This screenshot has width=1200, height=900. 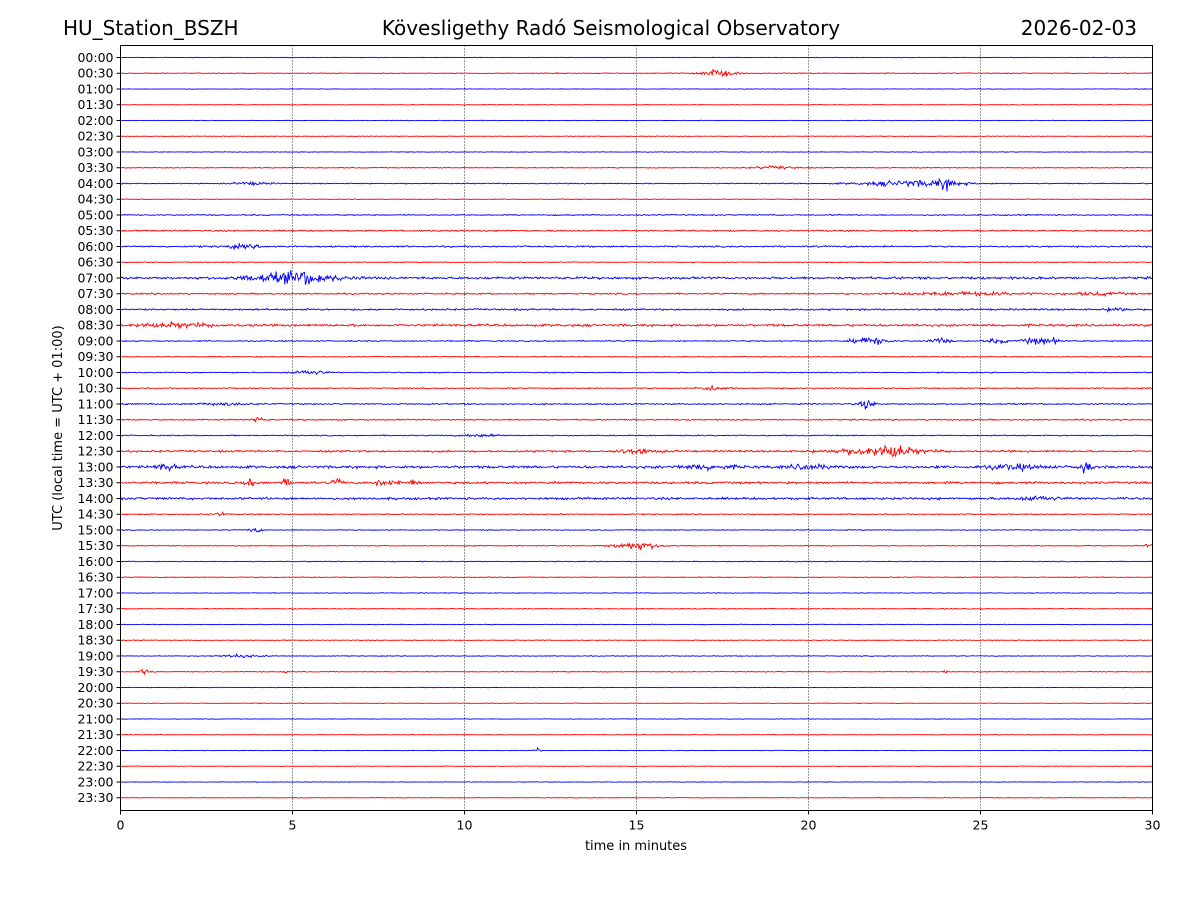 I want to click on y-tick-label: 04:00, so click(x=95, y=183).